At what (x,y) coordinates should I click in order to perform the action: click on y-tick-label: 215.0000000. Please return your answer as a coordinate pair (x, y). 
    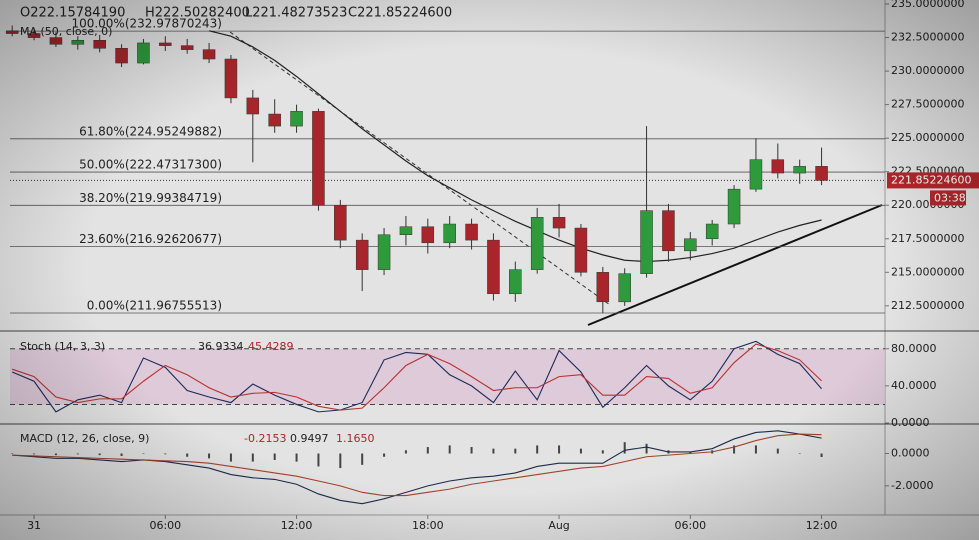
    Looking at the image, I should click on (927, 271).